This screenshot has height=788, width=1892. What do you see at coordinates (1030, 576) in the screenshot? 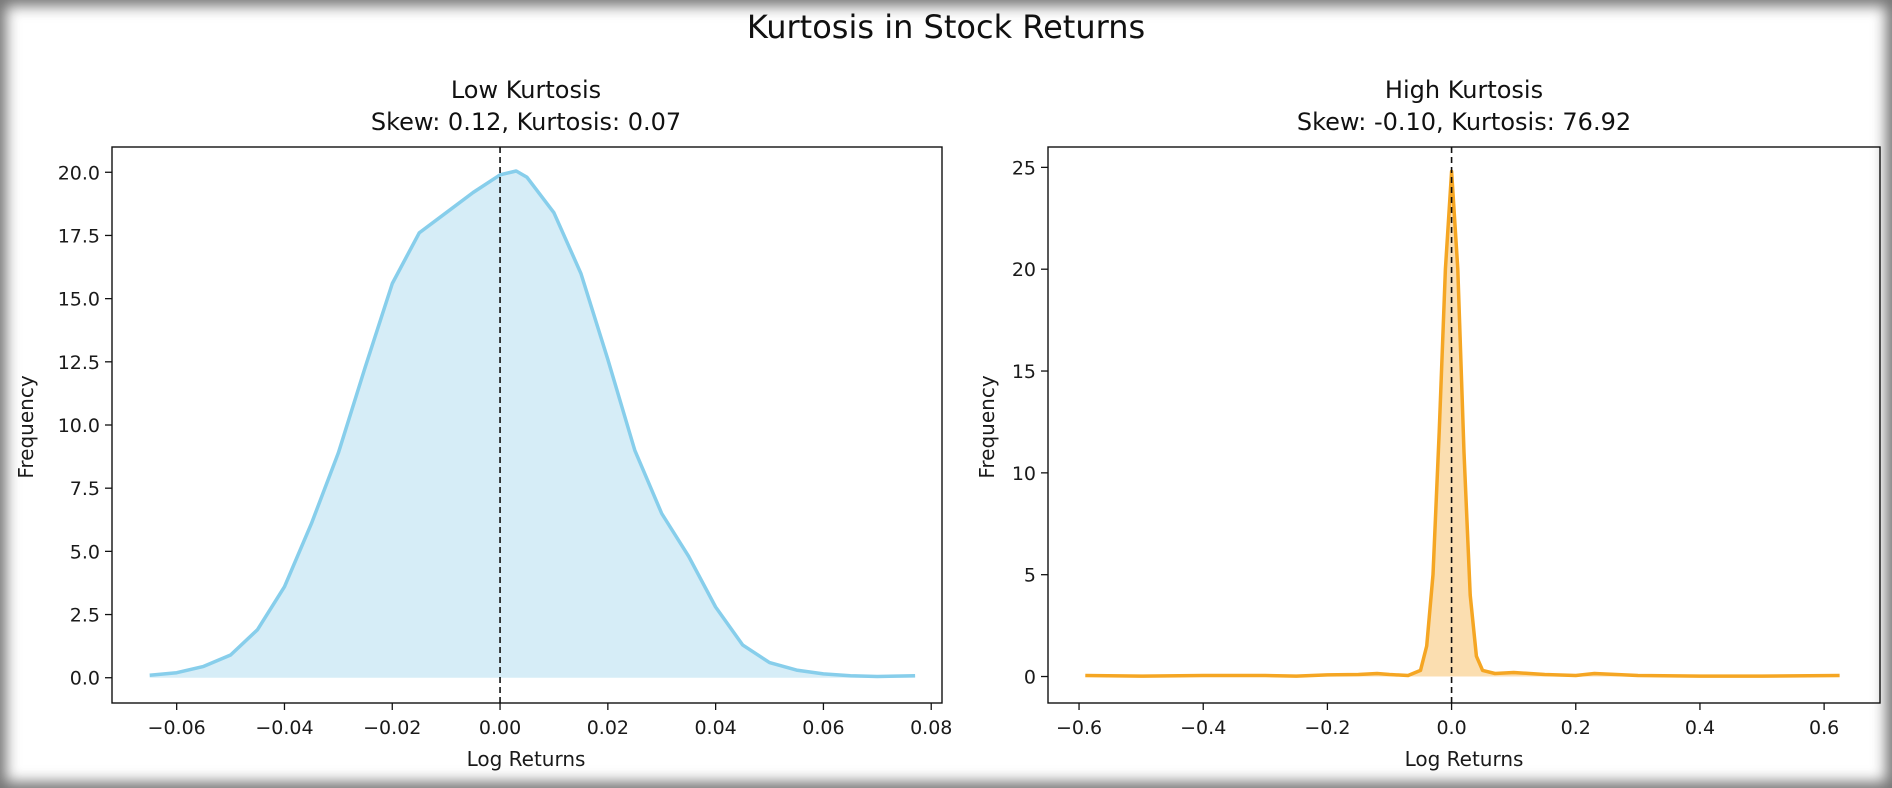
I see `y-tick-label: 5` at bounding box center [1030, 576].